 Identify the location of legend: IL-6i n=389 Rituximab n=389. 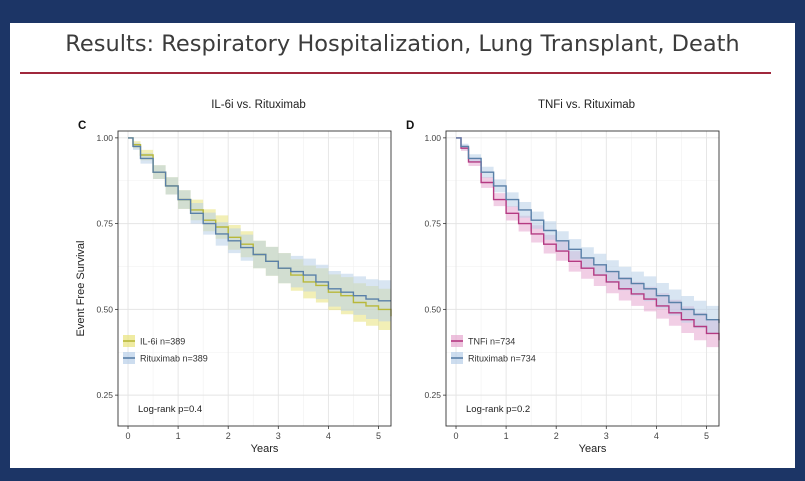
(165, 349).